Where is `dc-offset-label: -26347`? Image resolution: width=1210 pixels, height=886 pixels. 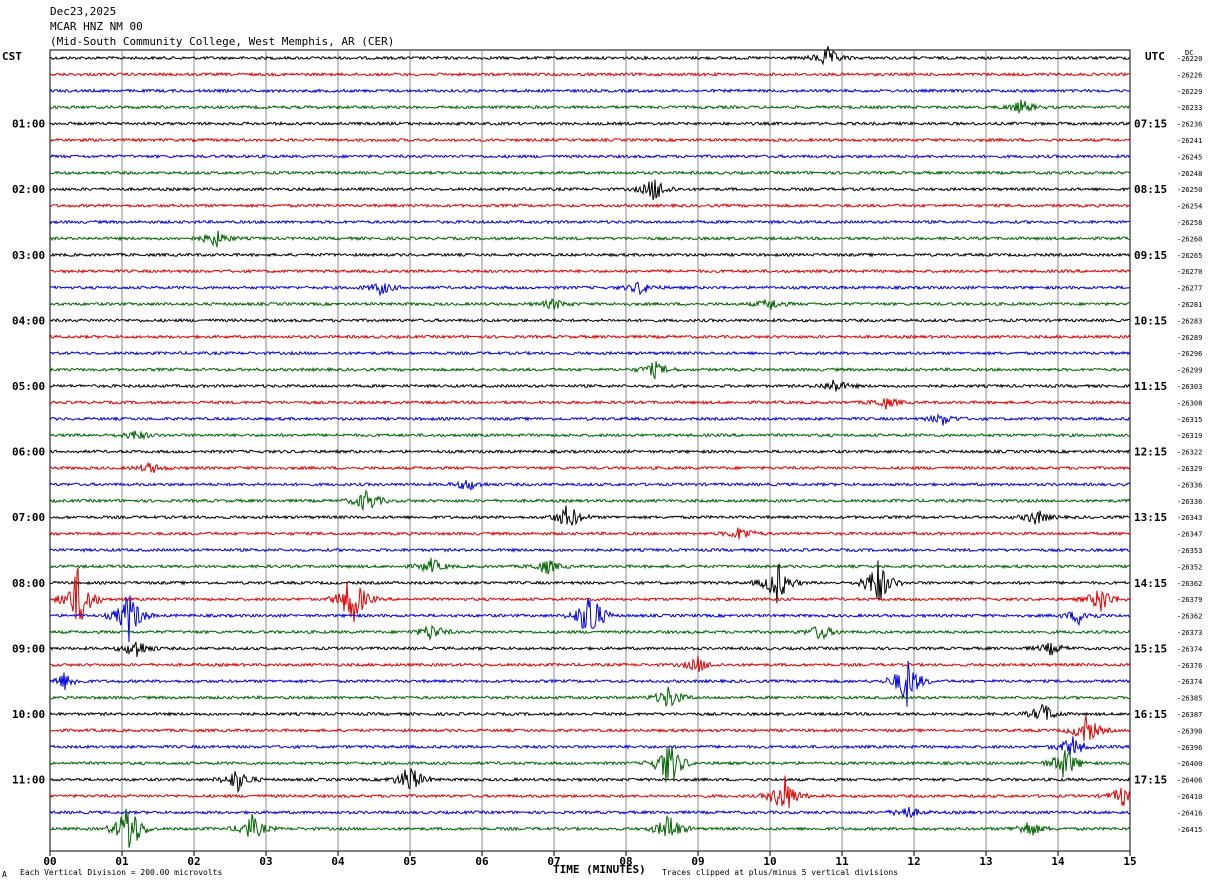 dc-offset-label: -26347 is located at coordinates (1189, 535).